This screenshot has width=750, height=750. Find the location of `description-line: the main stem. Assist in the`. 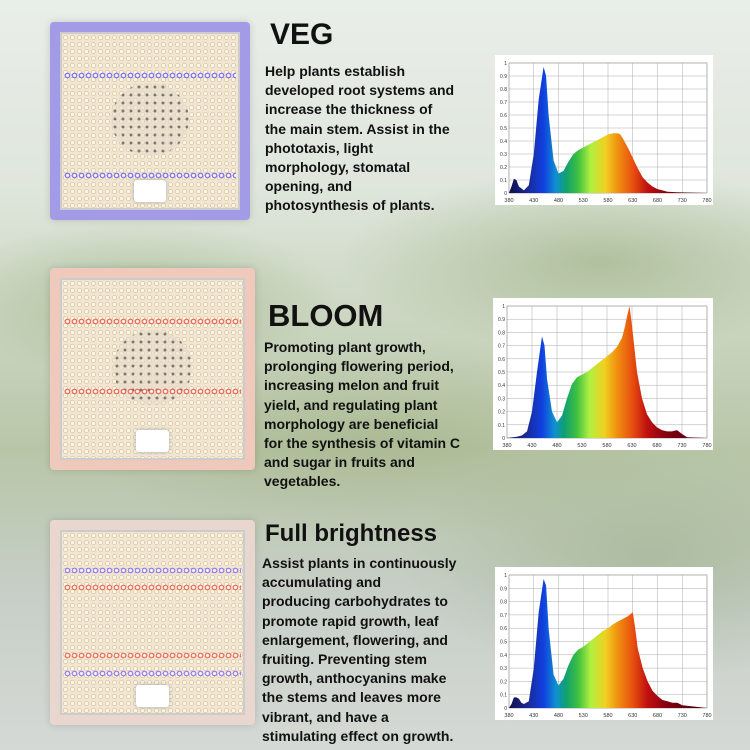

description-line: the main stem. Assist in the is located at coordinates (357, 128).